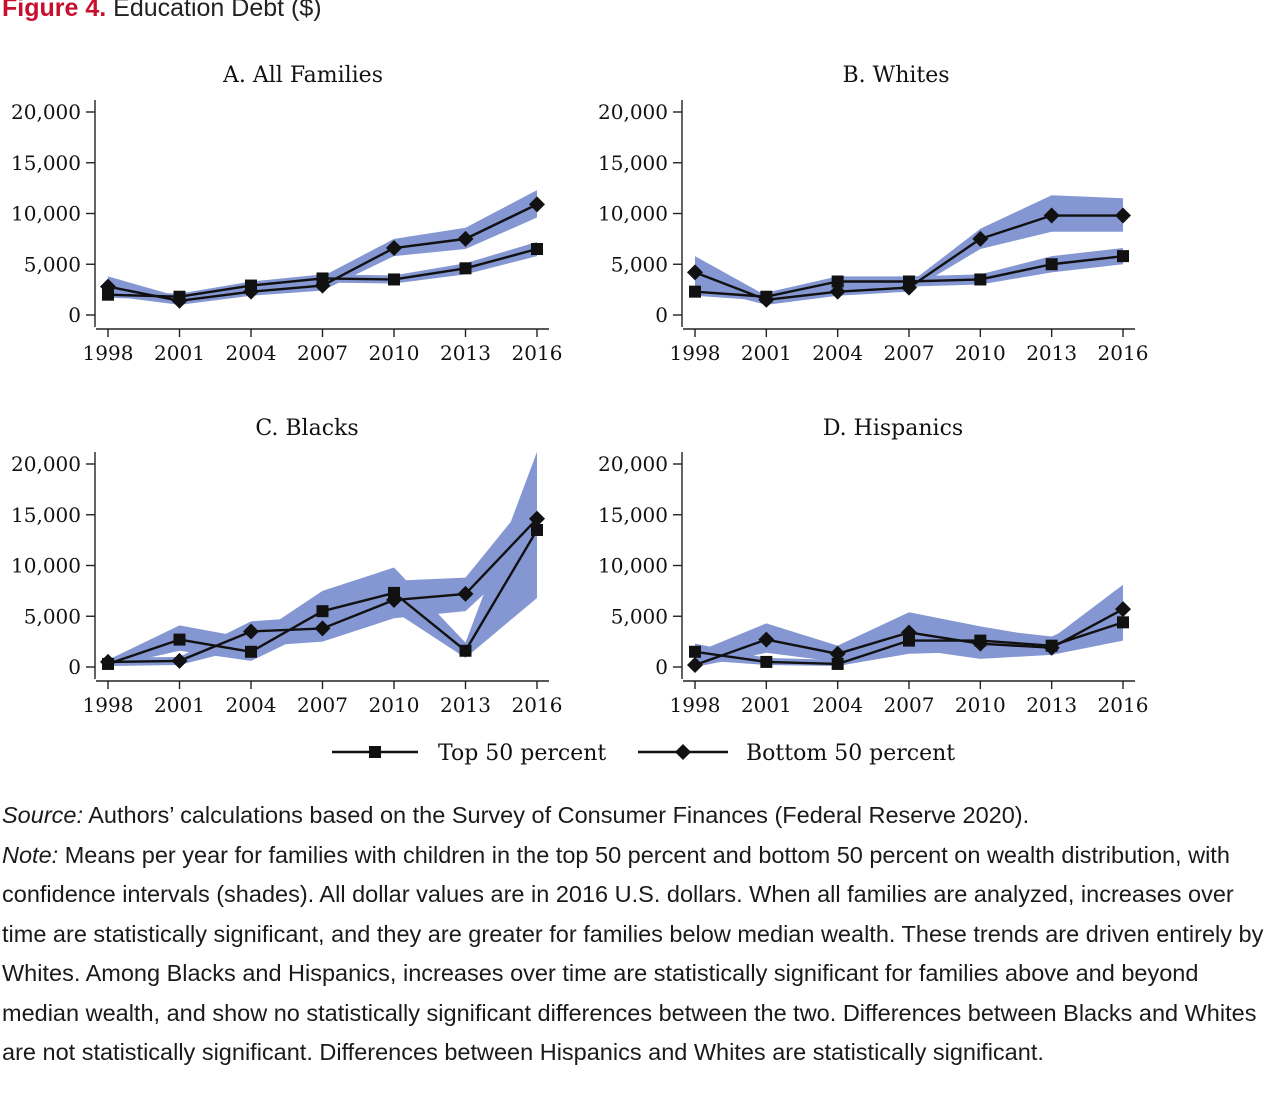  What do you see at coordinates (895, 75) in the screenshot?
I see `panel-title: B. Whites` at bounding box center [895, 75].